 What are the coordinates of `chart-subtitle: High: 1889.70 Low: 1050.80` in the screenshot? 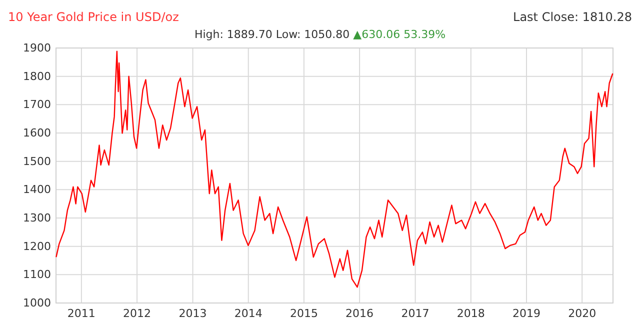 It's located at (274, 34).